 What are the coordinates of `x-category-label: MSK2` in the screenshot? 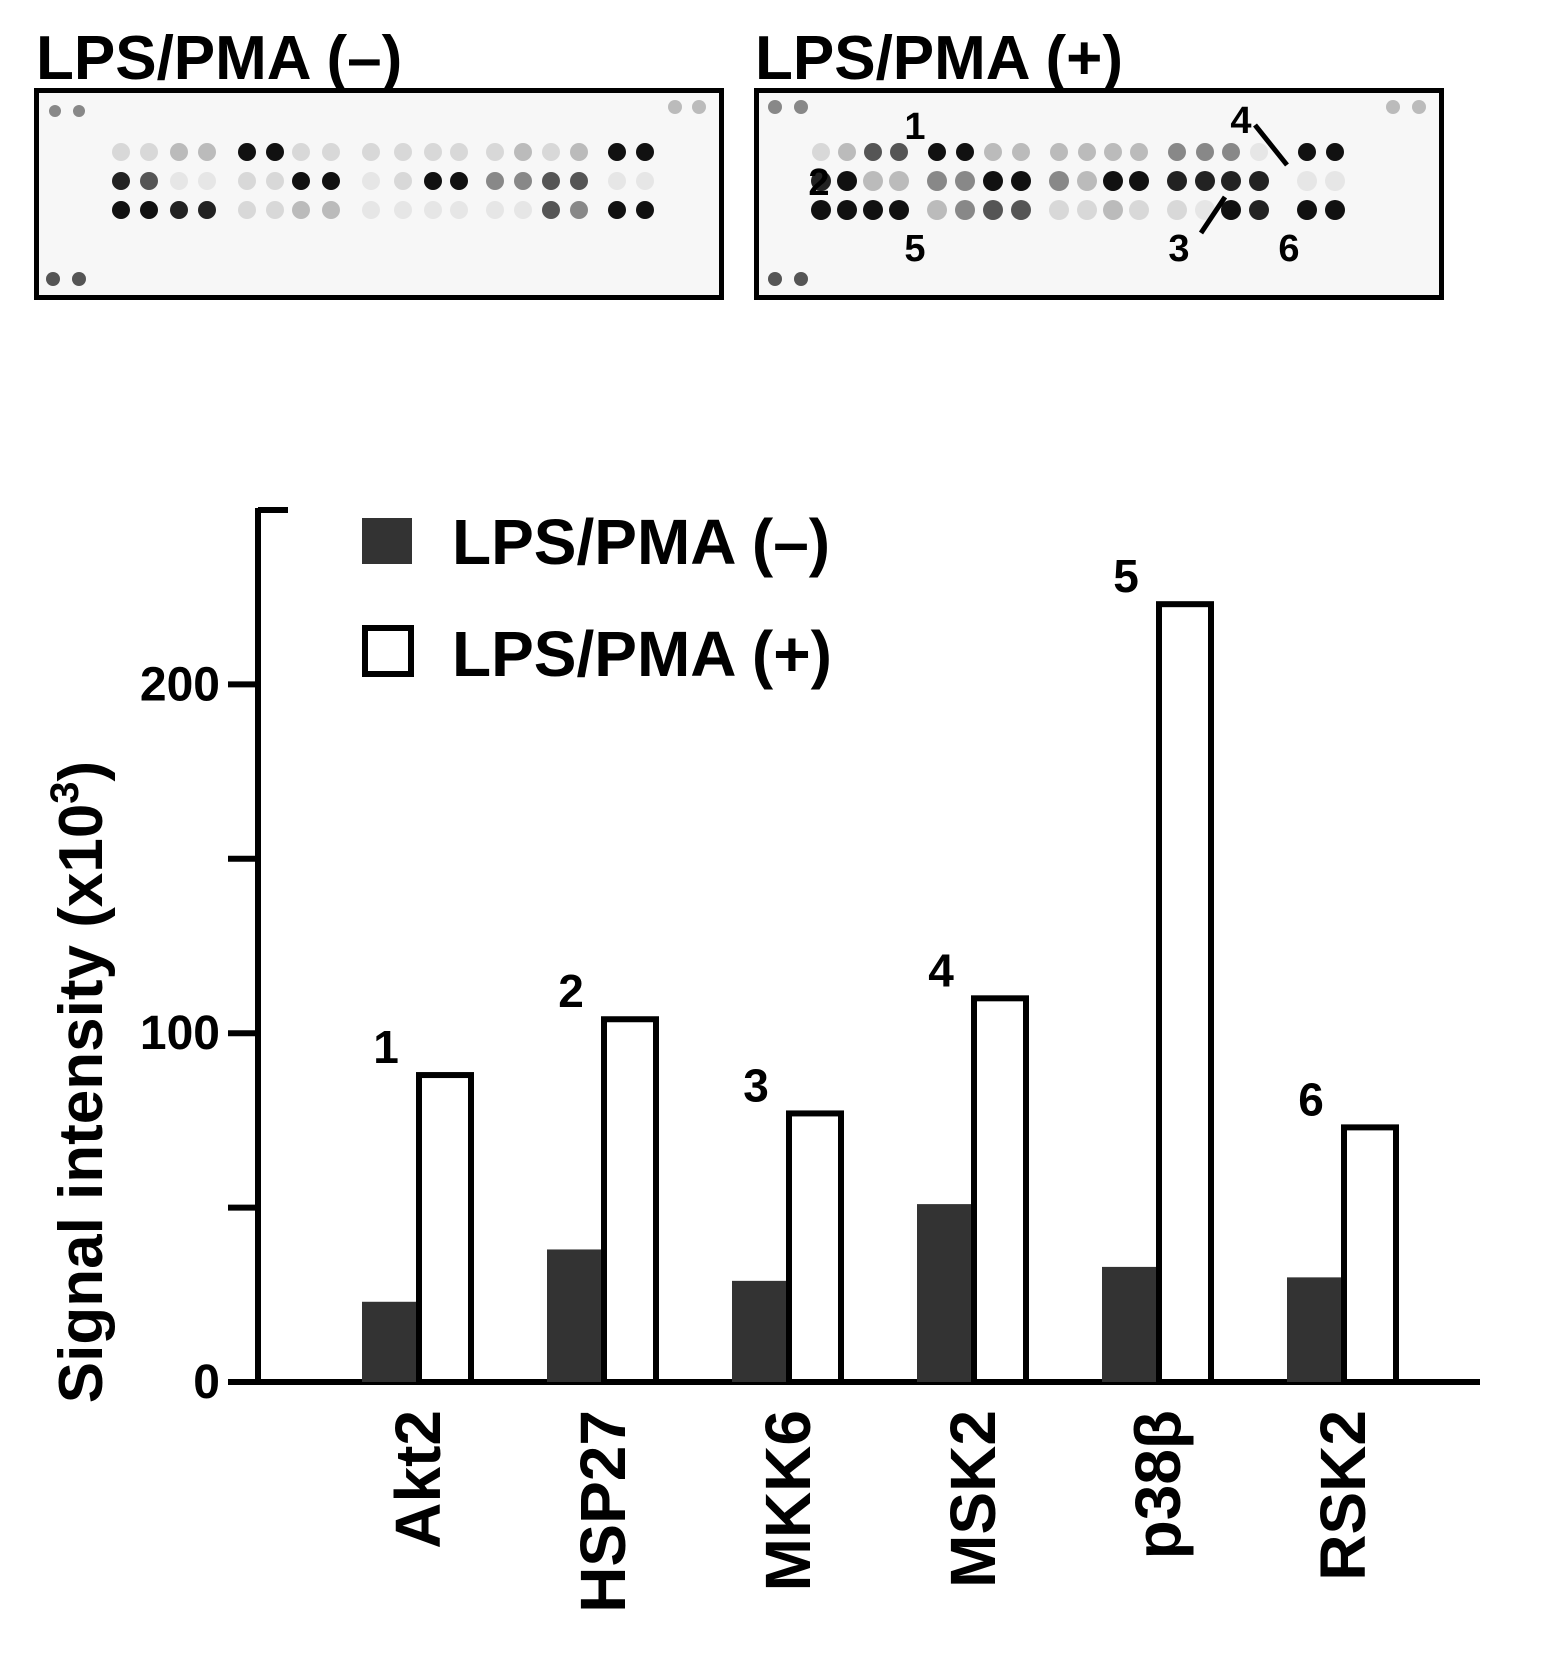 It's located at (973, 1499).